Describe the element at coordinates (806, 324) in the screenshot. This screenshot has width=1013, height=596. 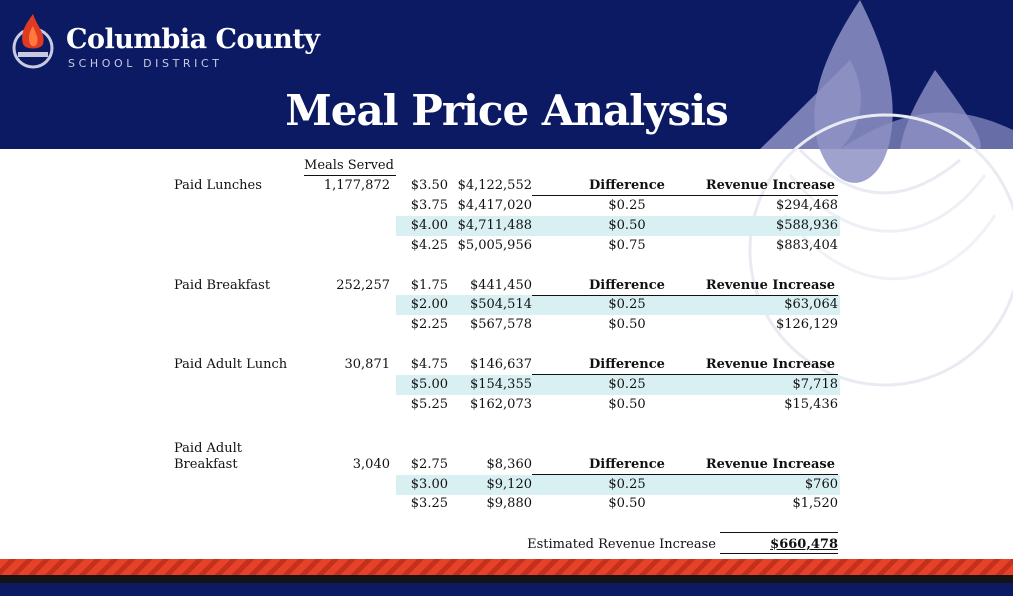
I see `revenue-increase-cell: $126,129` at that location.